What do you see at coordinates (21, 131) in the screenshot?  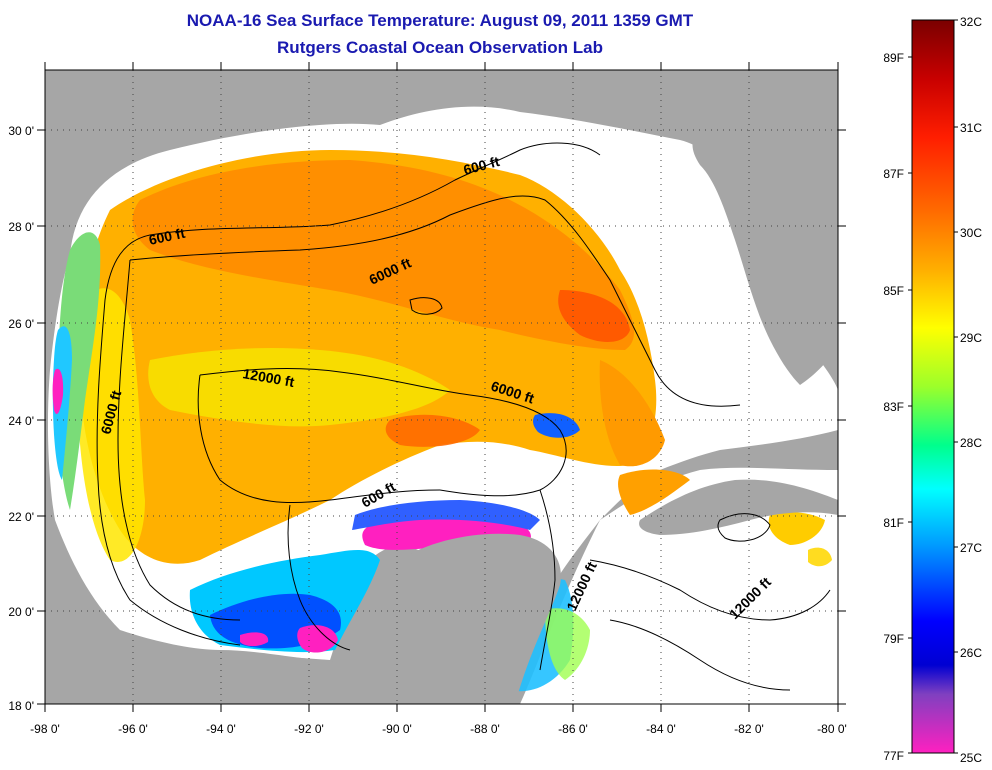 I see `lat-tick-label: 30 0'` at bounding box center [21, 131].